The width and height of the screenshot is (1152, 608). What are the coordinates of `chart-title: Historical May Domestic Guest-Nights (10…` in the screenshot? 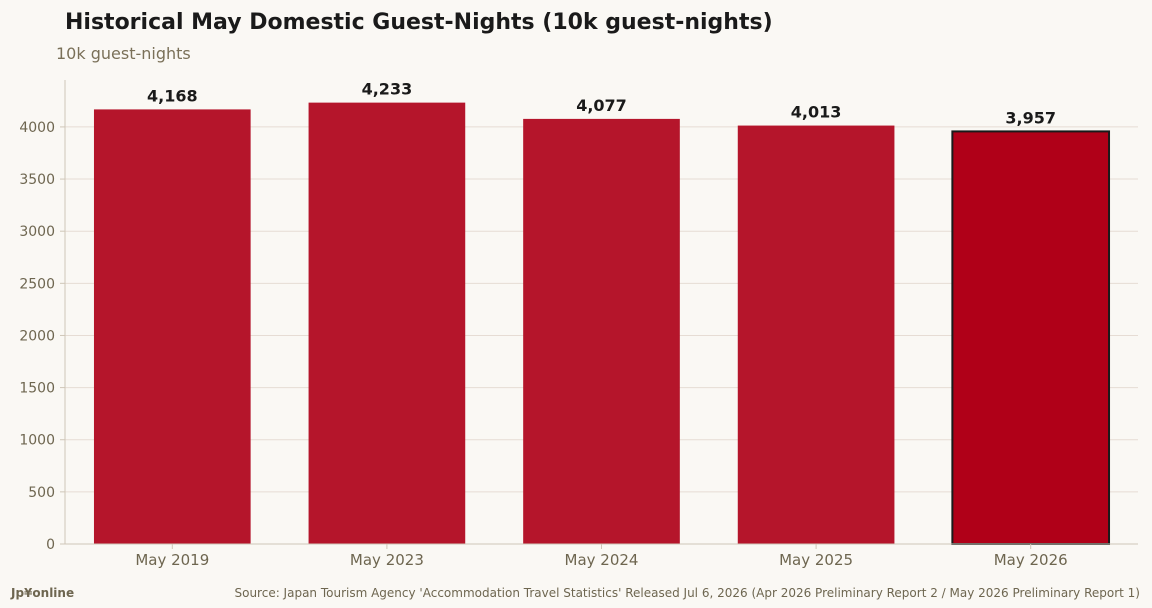 It's located at (419, 22).